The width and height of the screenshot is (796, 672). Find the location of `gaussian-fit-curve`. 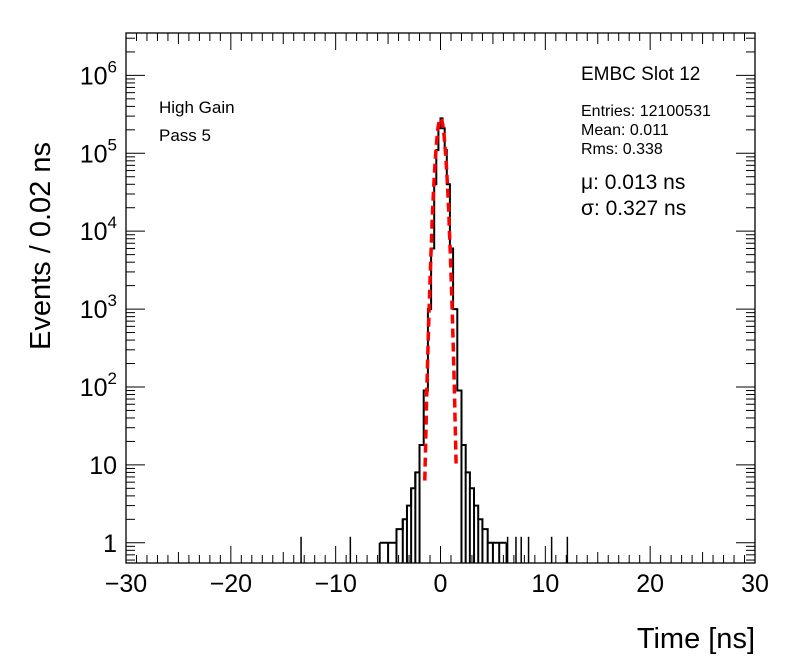

gaussian-fit-curve is located at coordinates (440, 298).